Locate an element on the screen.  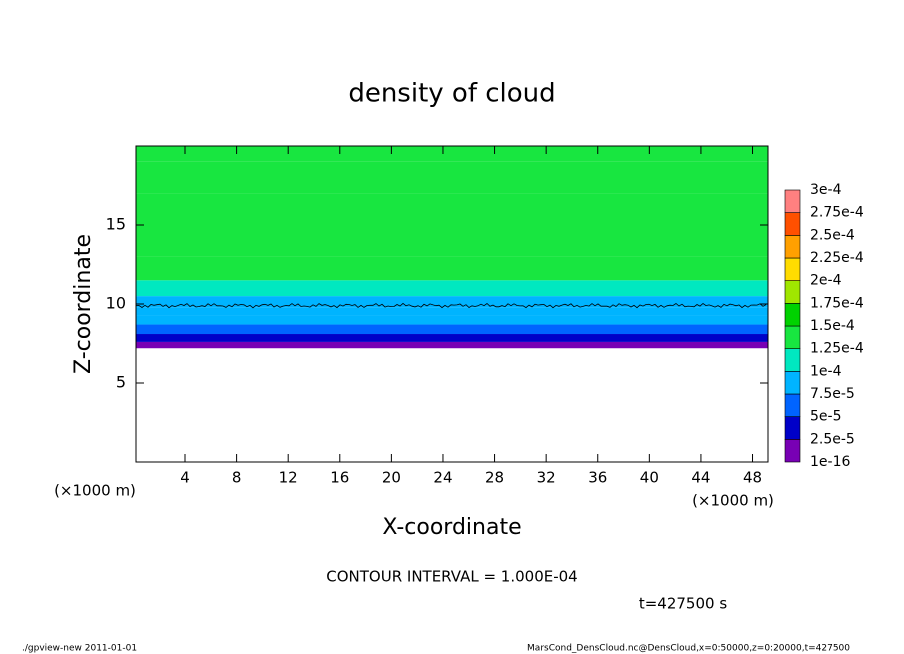
x-tick-label: 24 is located at coordinates (442, 478).